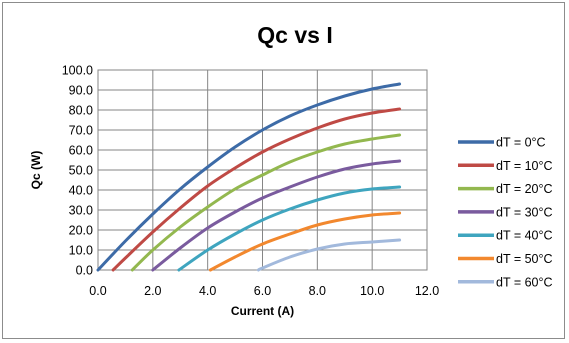  I want to click on legend-item: dT = 0°C, so click(502, 143).